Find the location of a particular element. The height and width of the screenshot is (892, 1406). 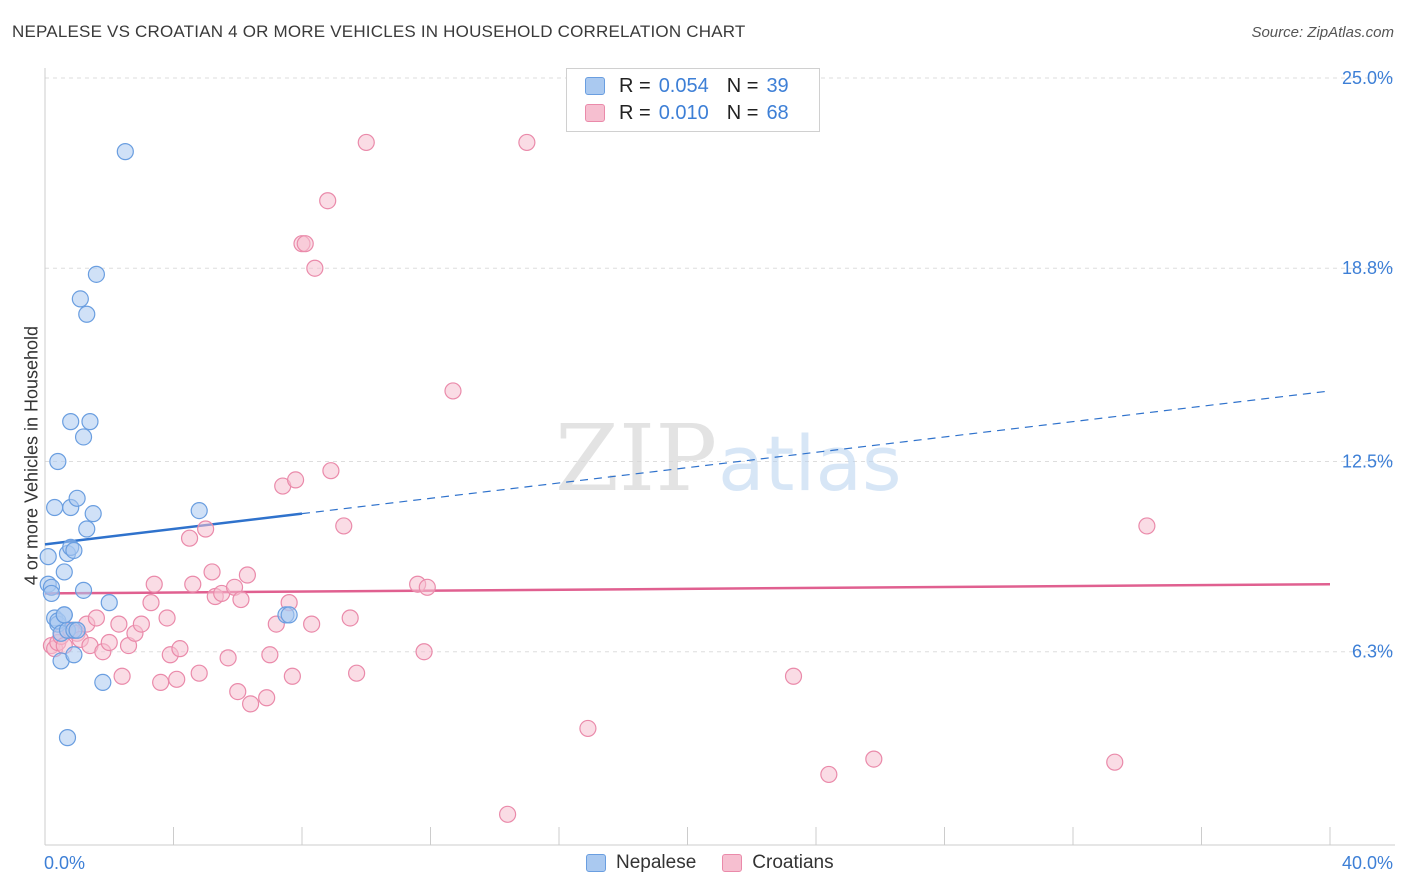

x-tick-label-max: 40.0% is located at coordinates (1367, 863).